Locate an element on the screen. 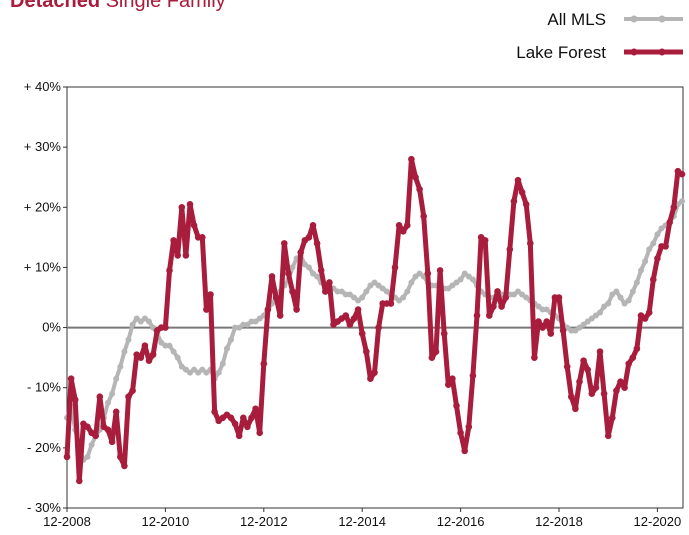 The image size is (689, 535). legend-dot is located at coordinates (634, 19).